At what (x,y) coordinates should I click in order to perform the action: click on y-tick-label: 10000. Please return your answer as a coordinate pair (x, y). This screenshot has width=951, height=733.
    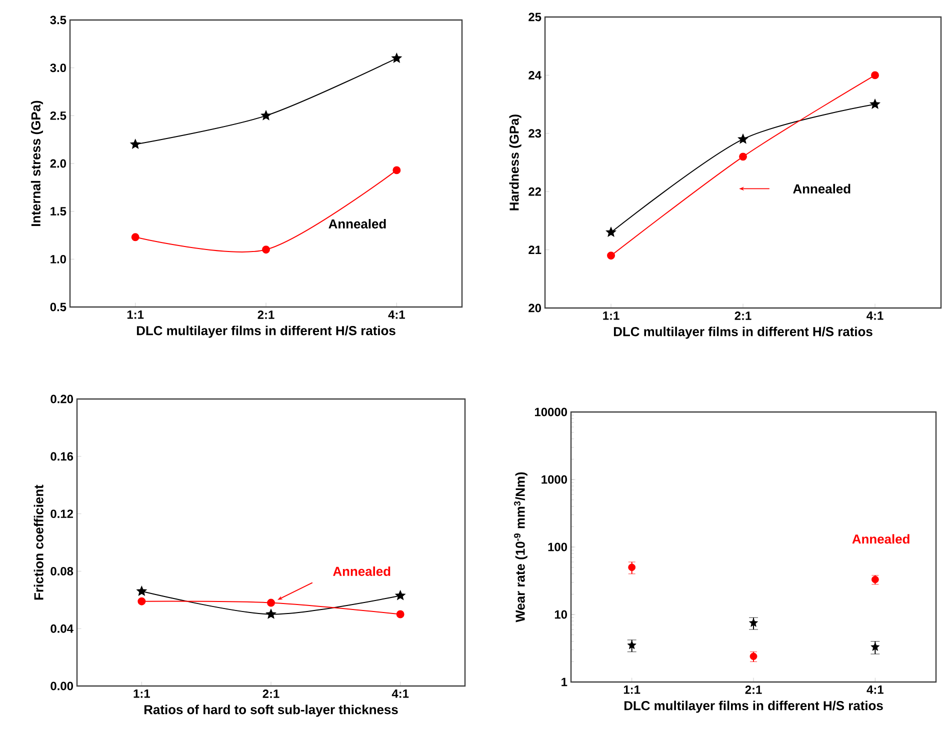
    Looking at the image, I should click on (550, 412).